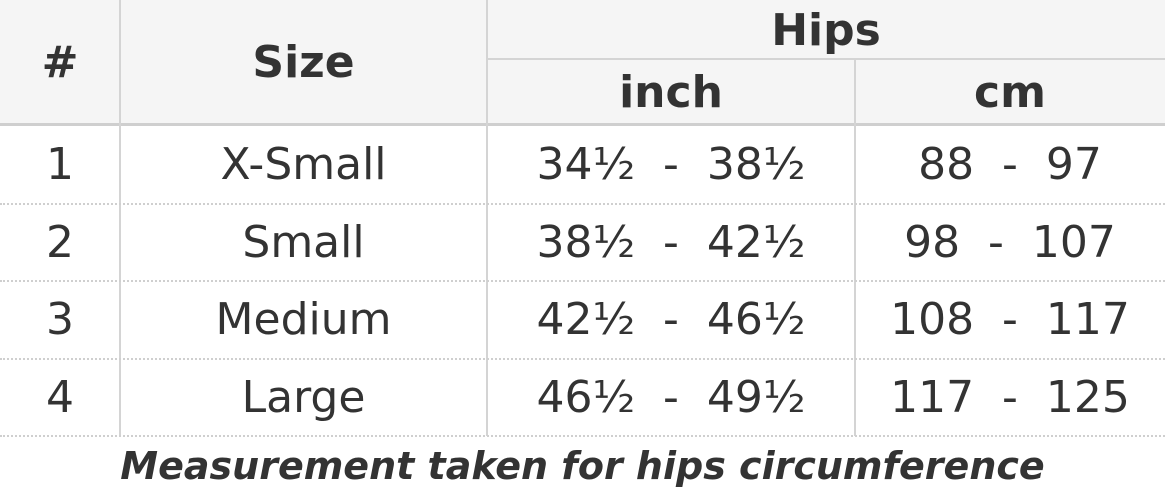 The height and width of the screenshot is (496, 1165). What do you see at coordinates (60, 242) in the screenshot?
I see `row-number: 2` at bounding box center [60, 242].